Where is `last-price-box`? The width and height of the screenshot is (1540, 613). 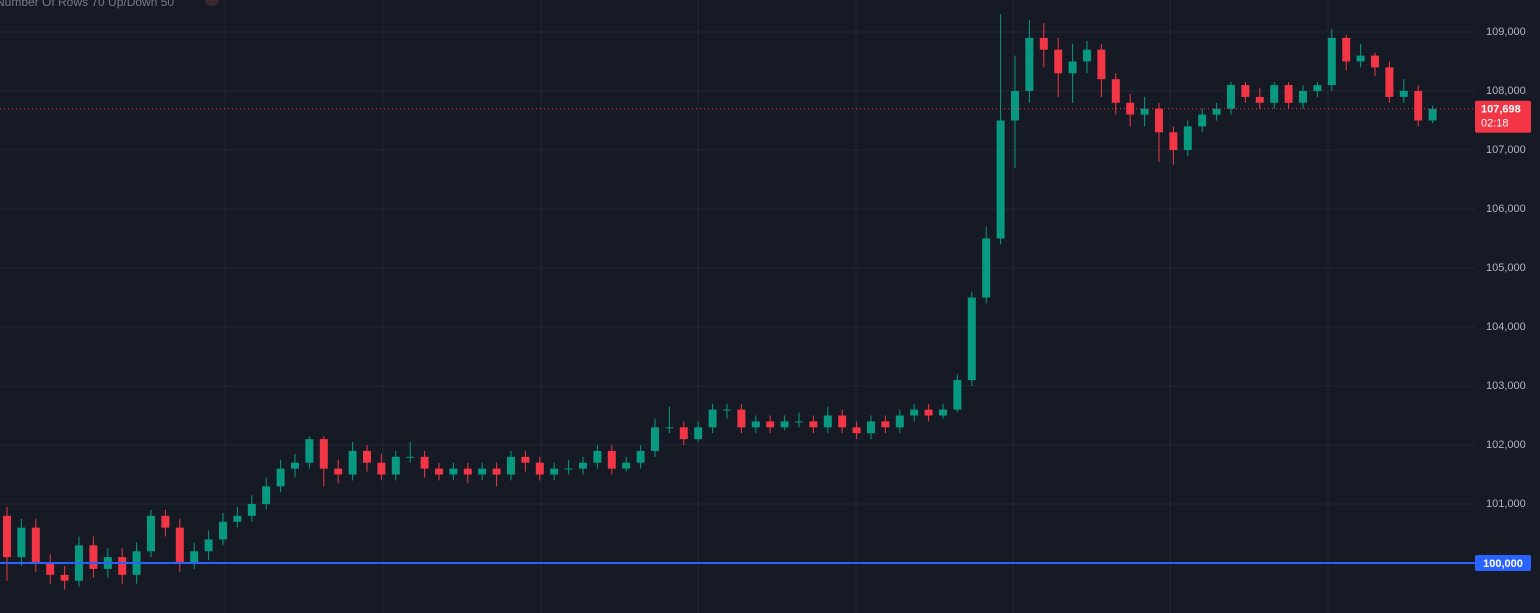 last-price-box is located at coordinates (1503, 116).